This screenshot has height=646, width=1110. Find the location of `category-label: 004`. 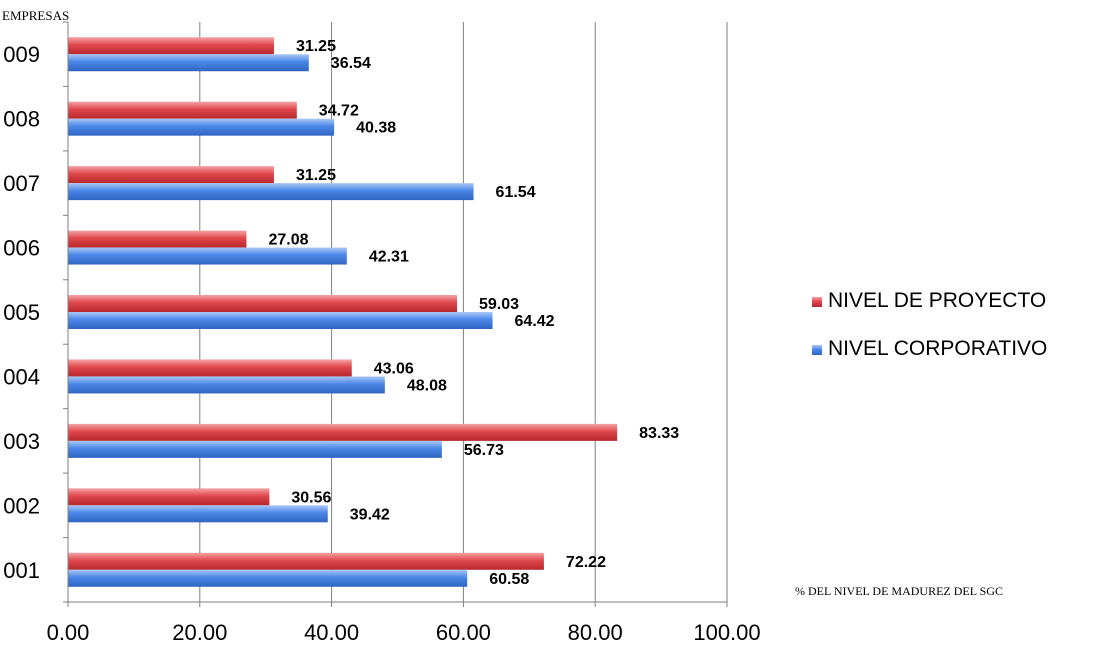

category-label: 004 is located at coordinates (21, 376).